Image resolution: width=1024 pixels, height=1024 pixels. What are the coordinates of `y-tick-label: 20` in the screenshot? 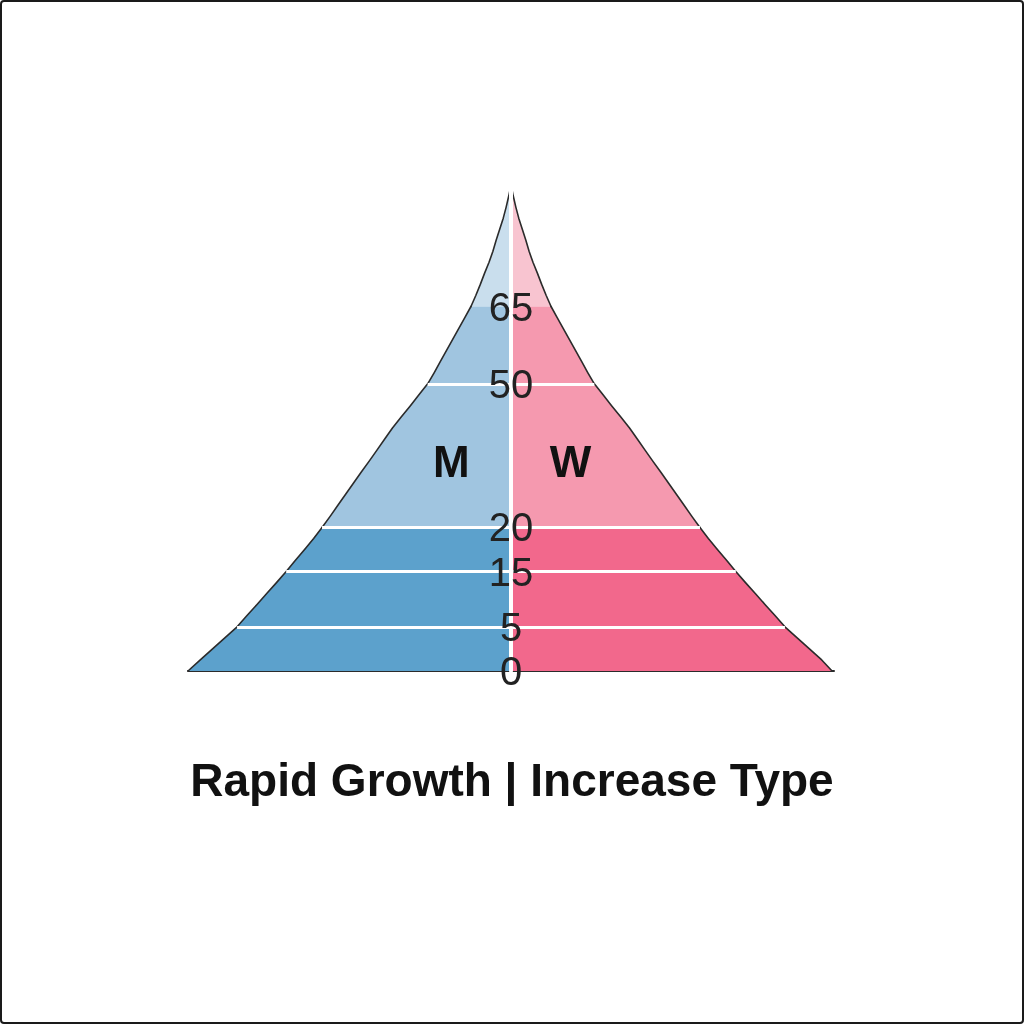 It's located at (511, 527).